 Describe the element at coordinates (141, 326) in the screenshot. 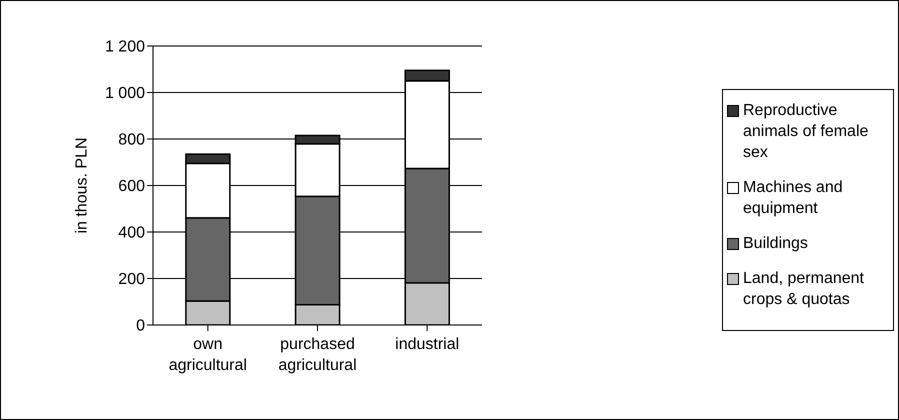

I see `y-tick-label: 0` at that location.